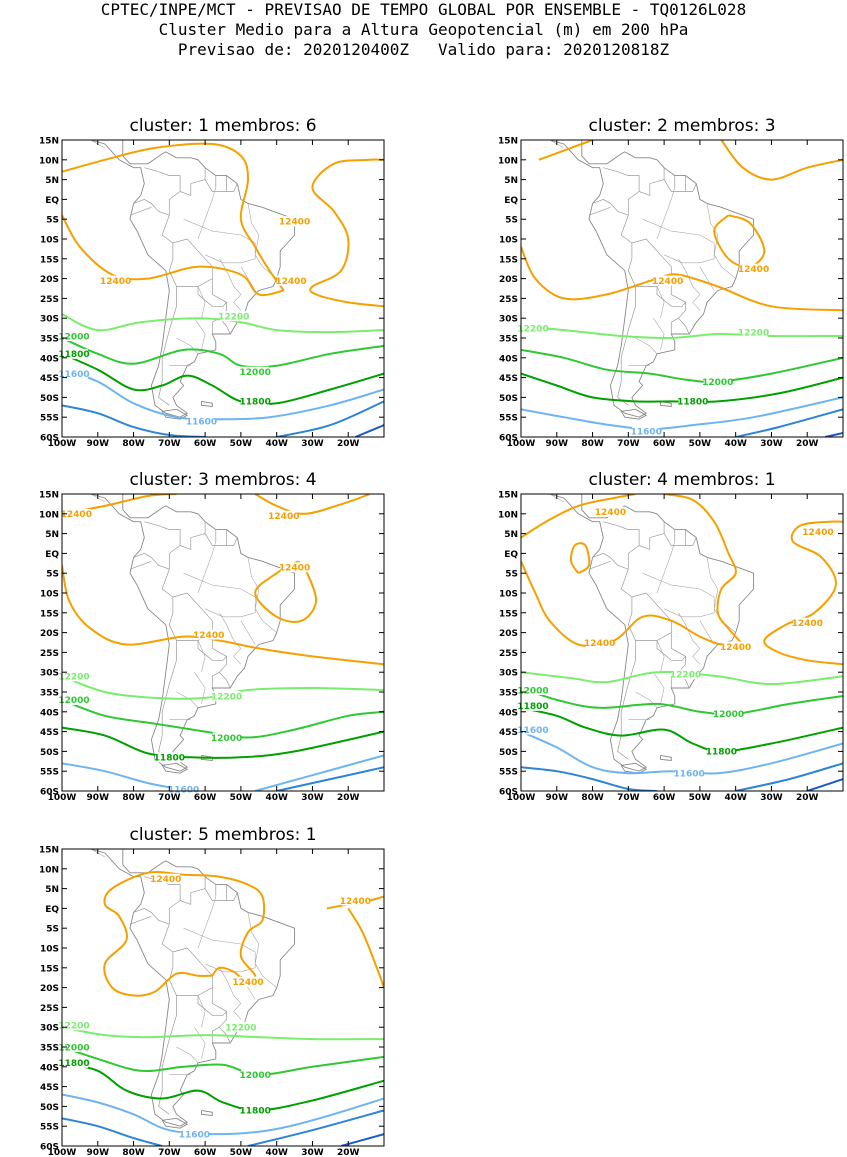 Image resolution: width=847 pixels, height=1157 pixels. I want to click on y-tick-label: 10N, so click(49, 161).